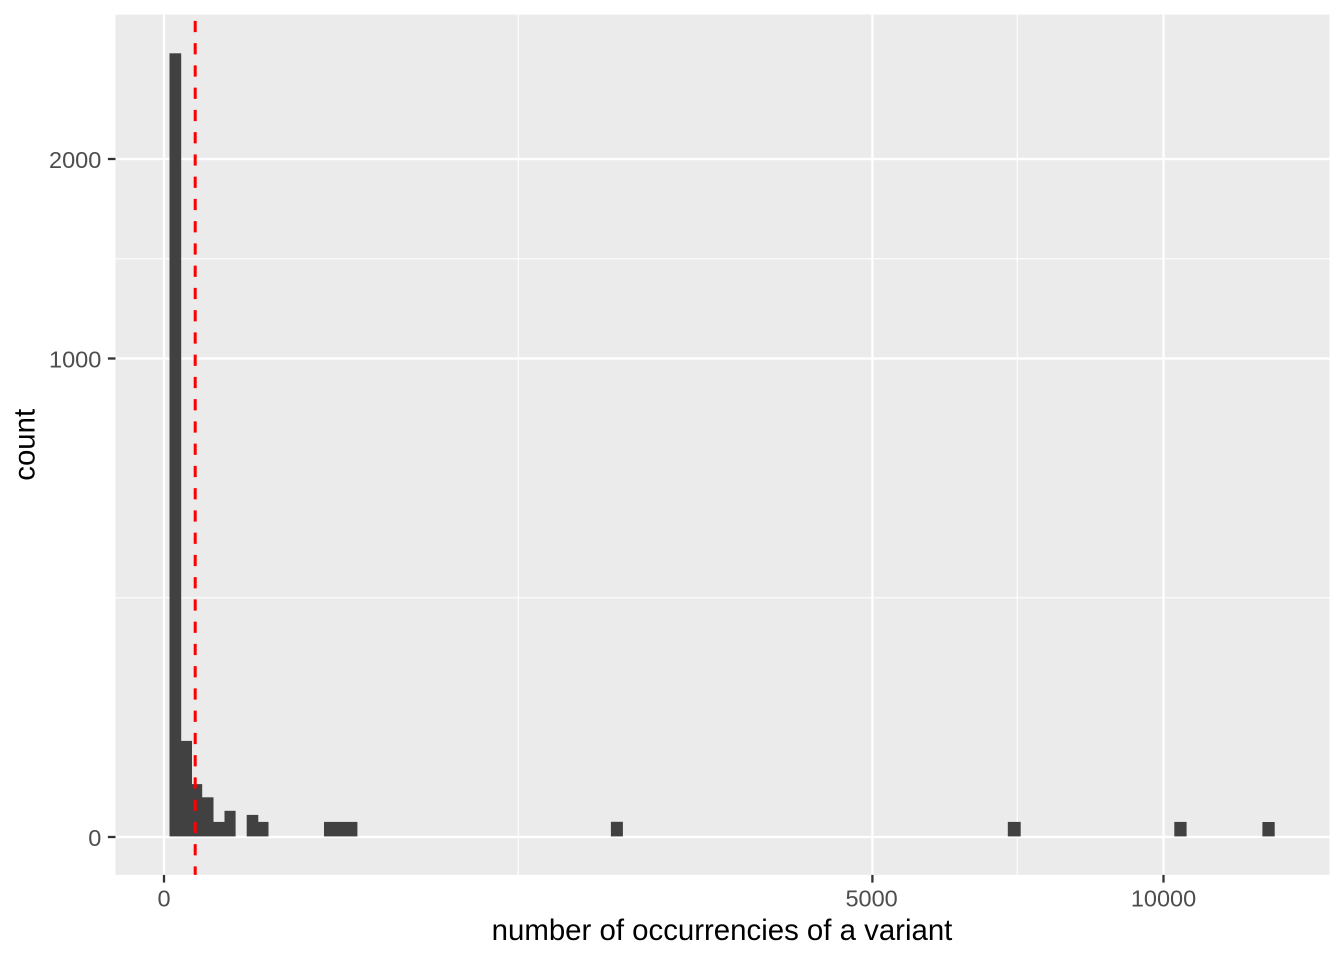 This screenshot has width=1344, height=960. Describe the element at coordinates (871, 898) in the screenshot. I see `svg-text: 5000` at that location.